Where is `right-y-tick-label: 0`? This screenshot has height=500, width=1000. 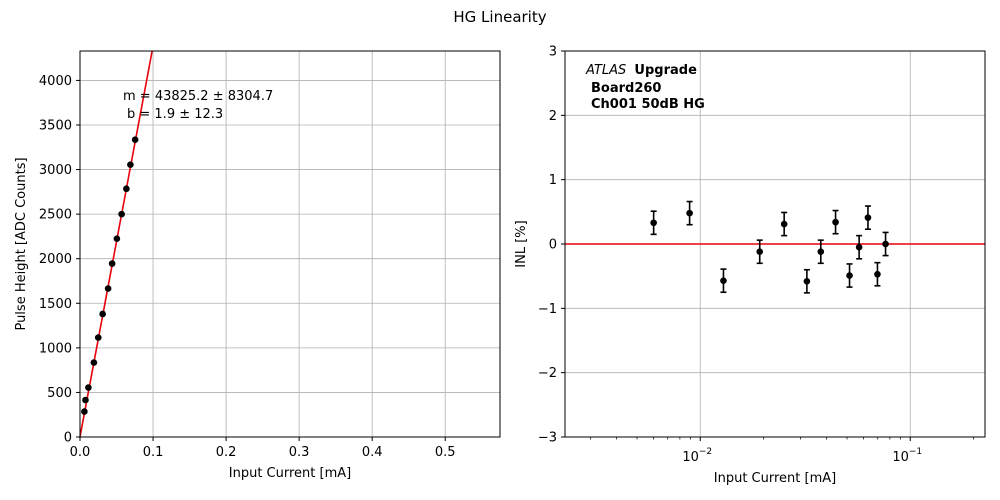
right-y-tick-label: 0 is located at coordinates (553, 245).